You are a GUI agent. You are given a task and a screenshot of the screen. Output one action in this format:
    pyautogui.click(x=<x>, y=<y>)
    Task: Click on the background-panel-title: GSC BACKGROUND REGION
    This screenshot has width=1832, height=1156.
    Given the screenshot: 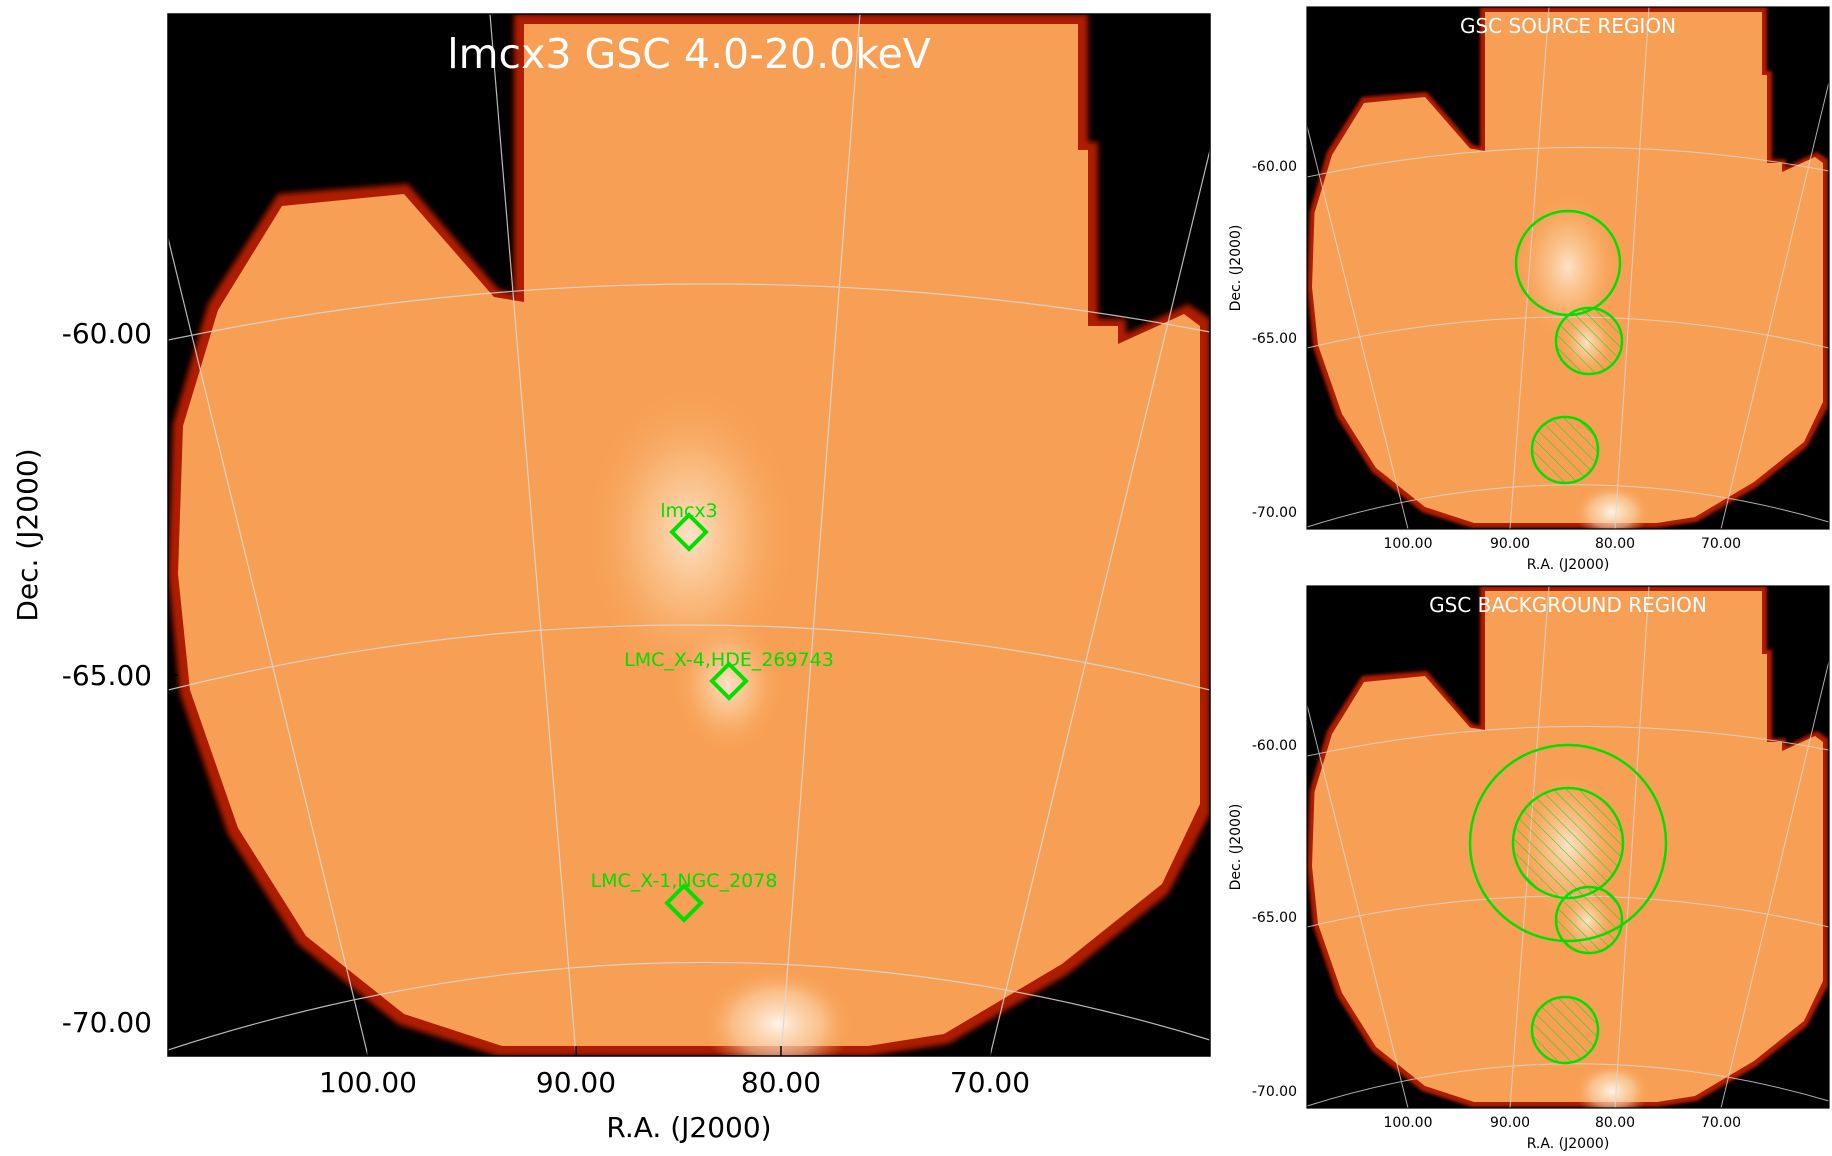 What is the action you would take?
    pyautogui.click(x=1568, y=605)
    